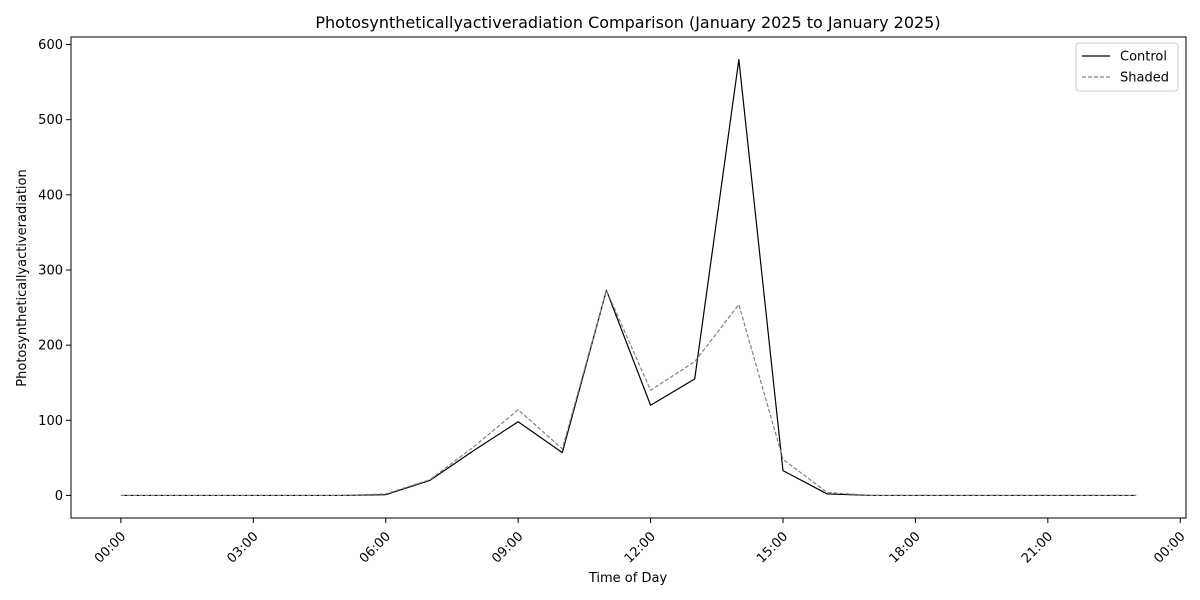 The width and height of the screenshot is (1200, 600). Describe the element at coordinates (50, 346) in the screenshot. I see `y-tick-label: 200` at that location.